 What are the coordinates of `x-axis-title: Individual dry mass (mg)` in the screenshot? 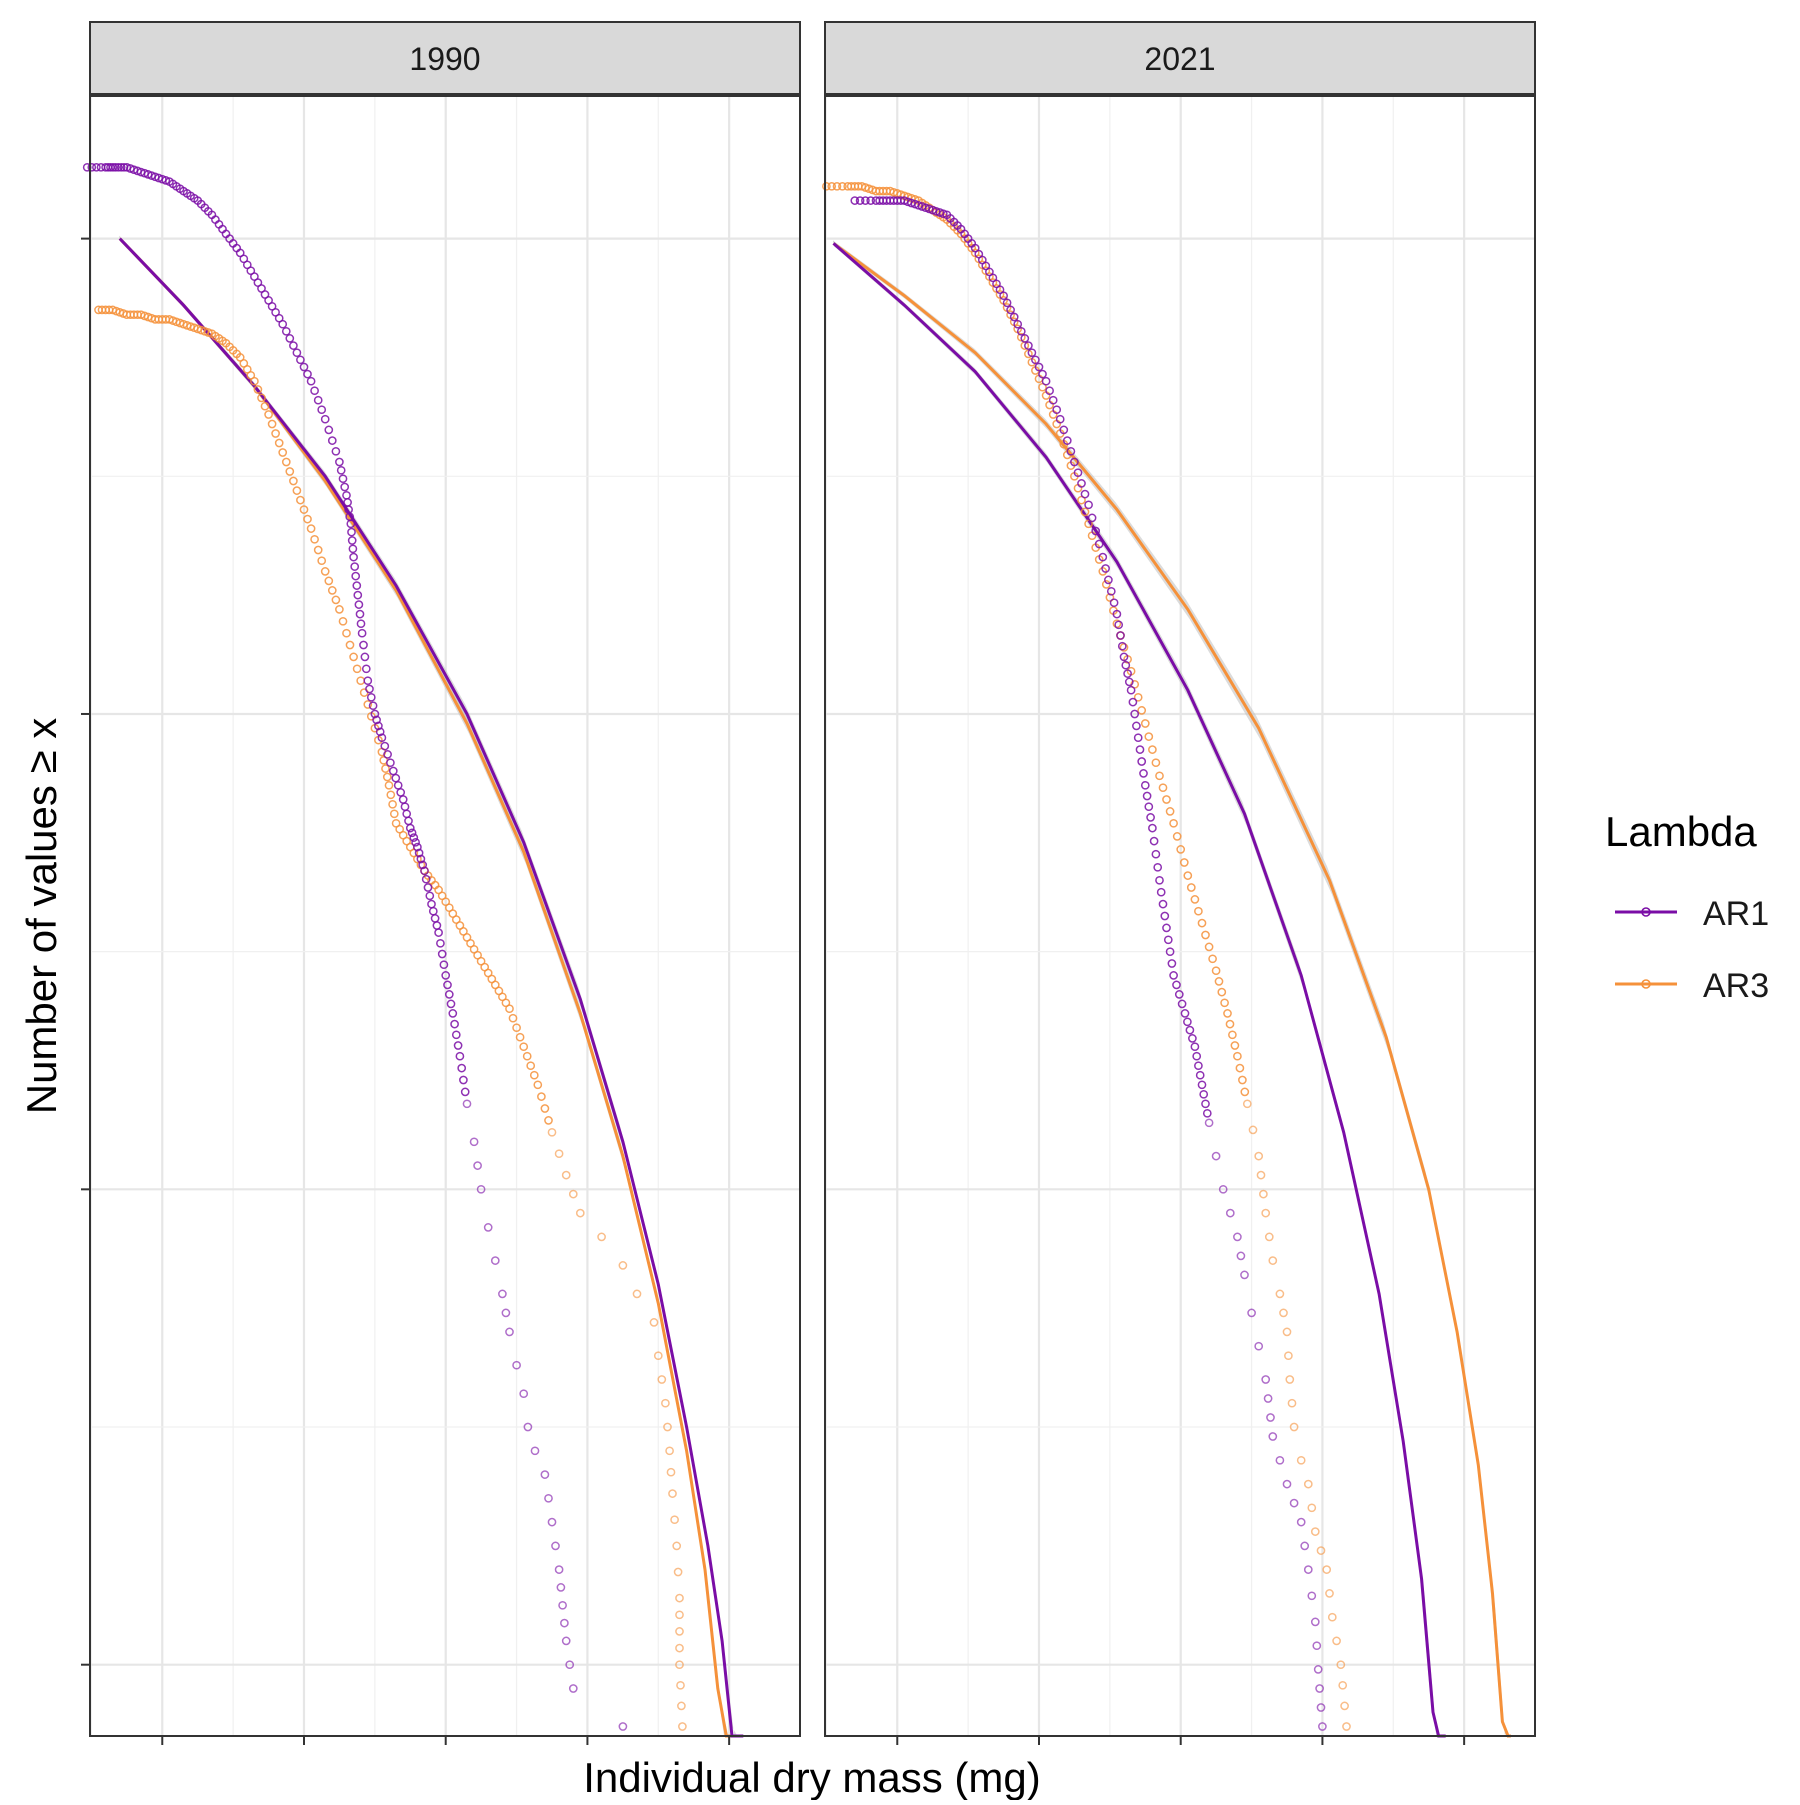 It's located at (811, 1777).